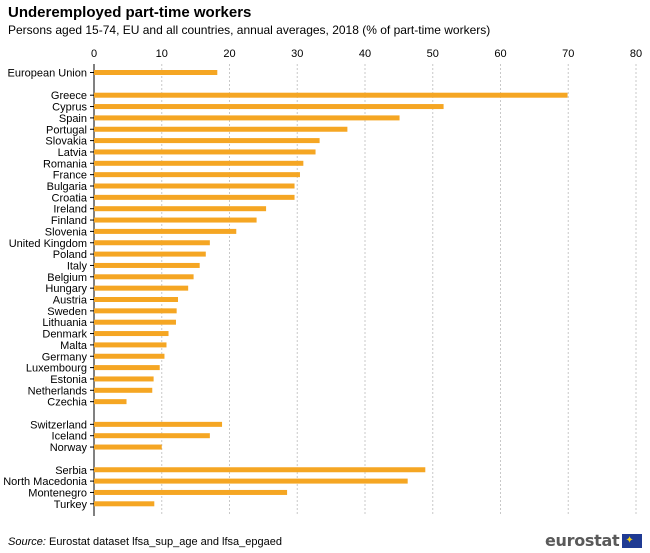 This screenshot has height=553, width=650. I want to click on tick-label: 40, so click(365, 54).